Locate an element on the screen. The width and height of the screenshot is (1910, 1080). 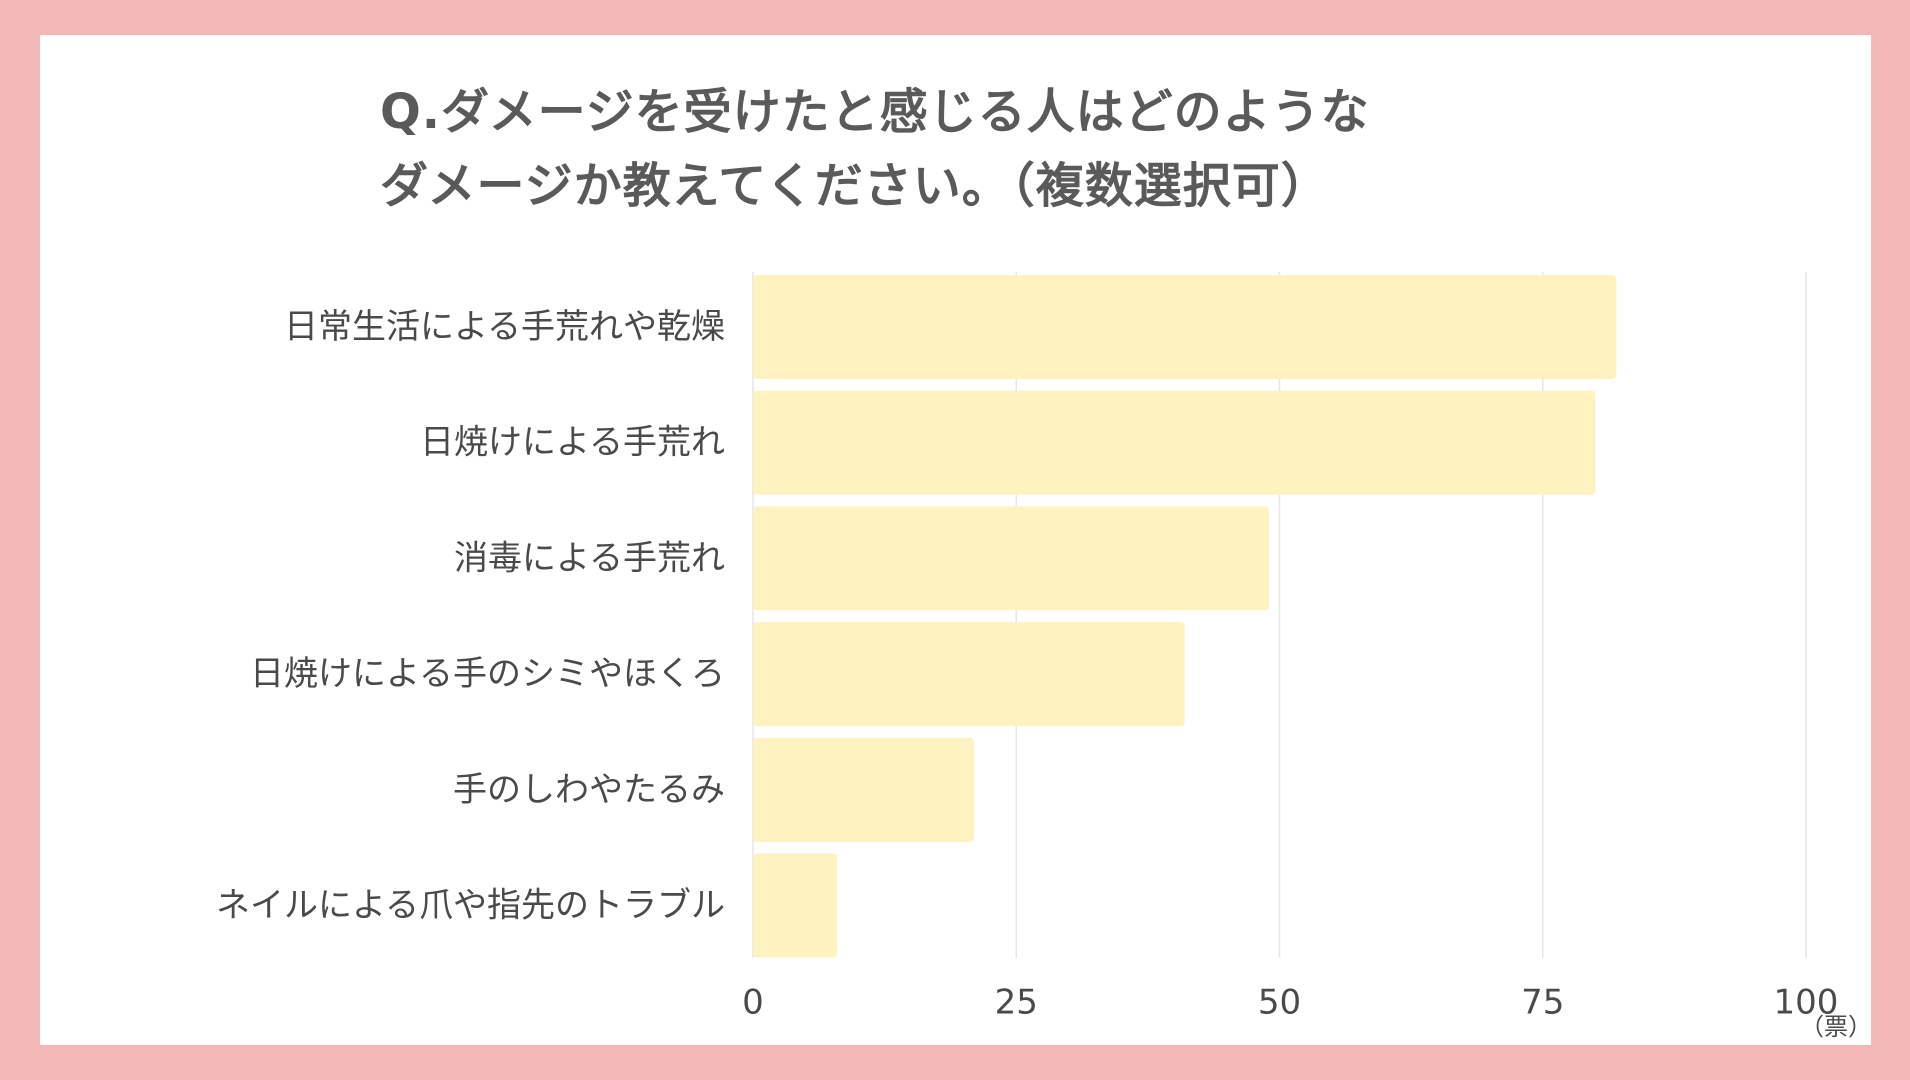
category-label-0: 日常生活による手荒れや乾燥 is located at coordinates (504, 327).